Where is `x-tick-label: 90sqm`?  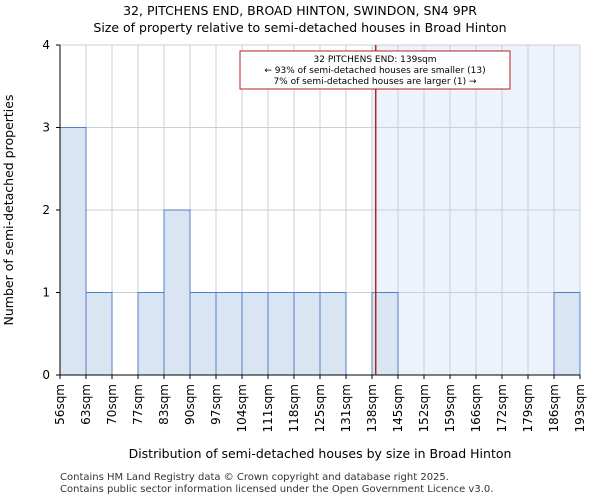
x-tick-label: 90sqm is located at coordinates (190, 404).